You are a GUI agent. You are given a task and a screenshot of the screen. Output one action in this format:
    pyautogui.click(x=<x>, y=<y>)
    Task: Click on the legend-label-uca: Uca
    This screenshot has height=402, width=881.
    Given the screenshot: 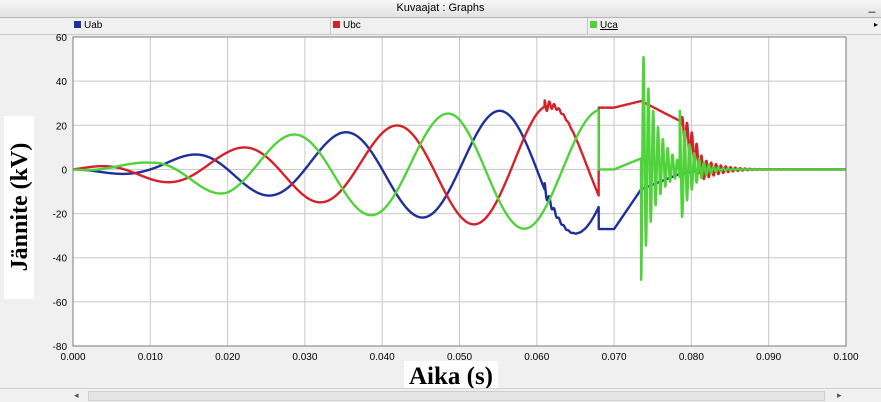 What is the action you would take?
    pyautogui.click(x=609, y=25)
    